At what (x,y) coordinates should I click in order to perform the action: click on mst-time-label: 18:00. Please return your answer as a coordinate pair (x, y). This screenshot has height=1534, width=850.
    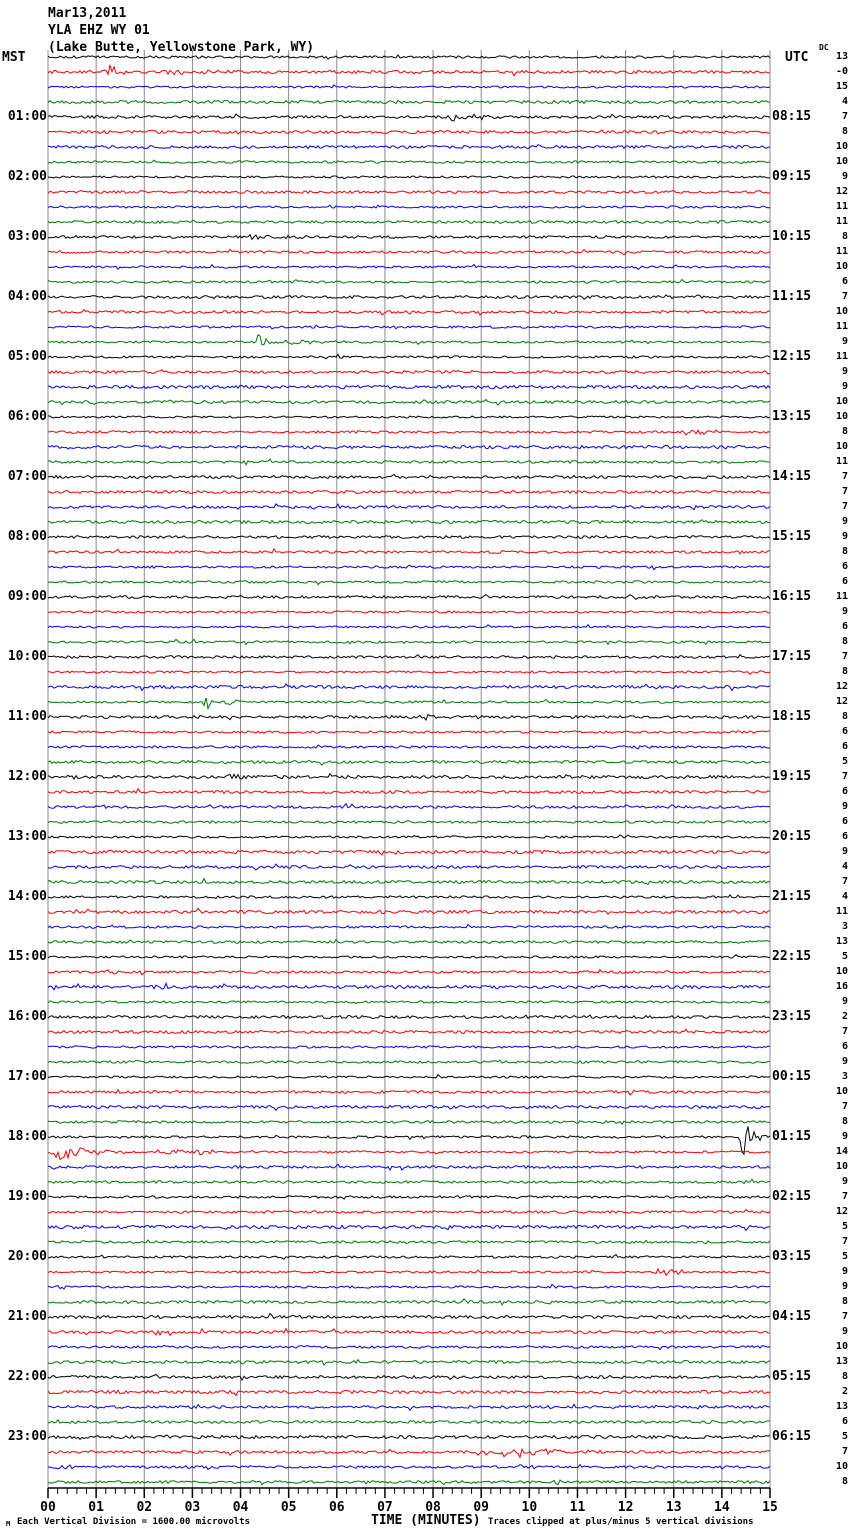
    Looking at the image, I should click on (27, 1136).